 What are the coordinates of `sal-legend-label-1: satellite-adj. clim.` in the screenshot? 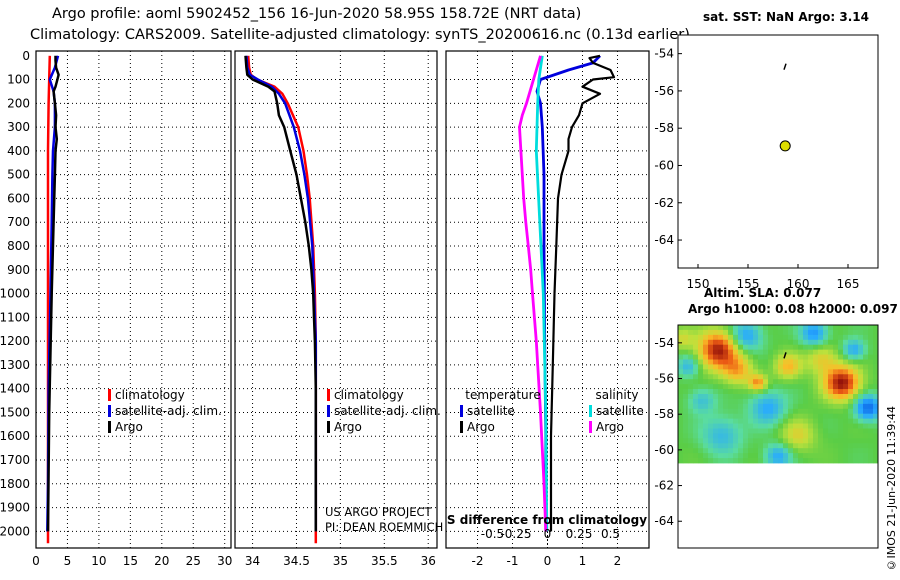 It's located at (387, 411).